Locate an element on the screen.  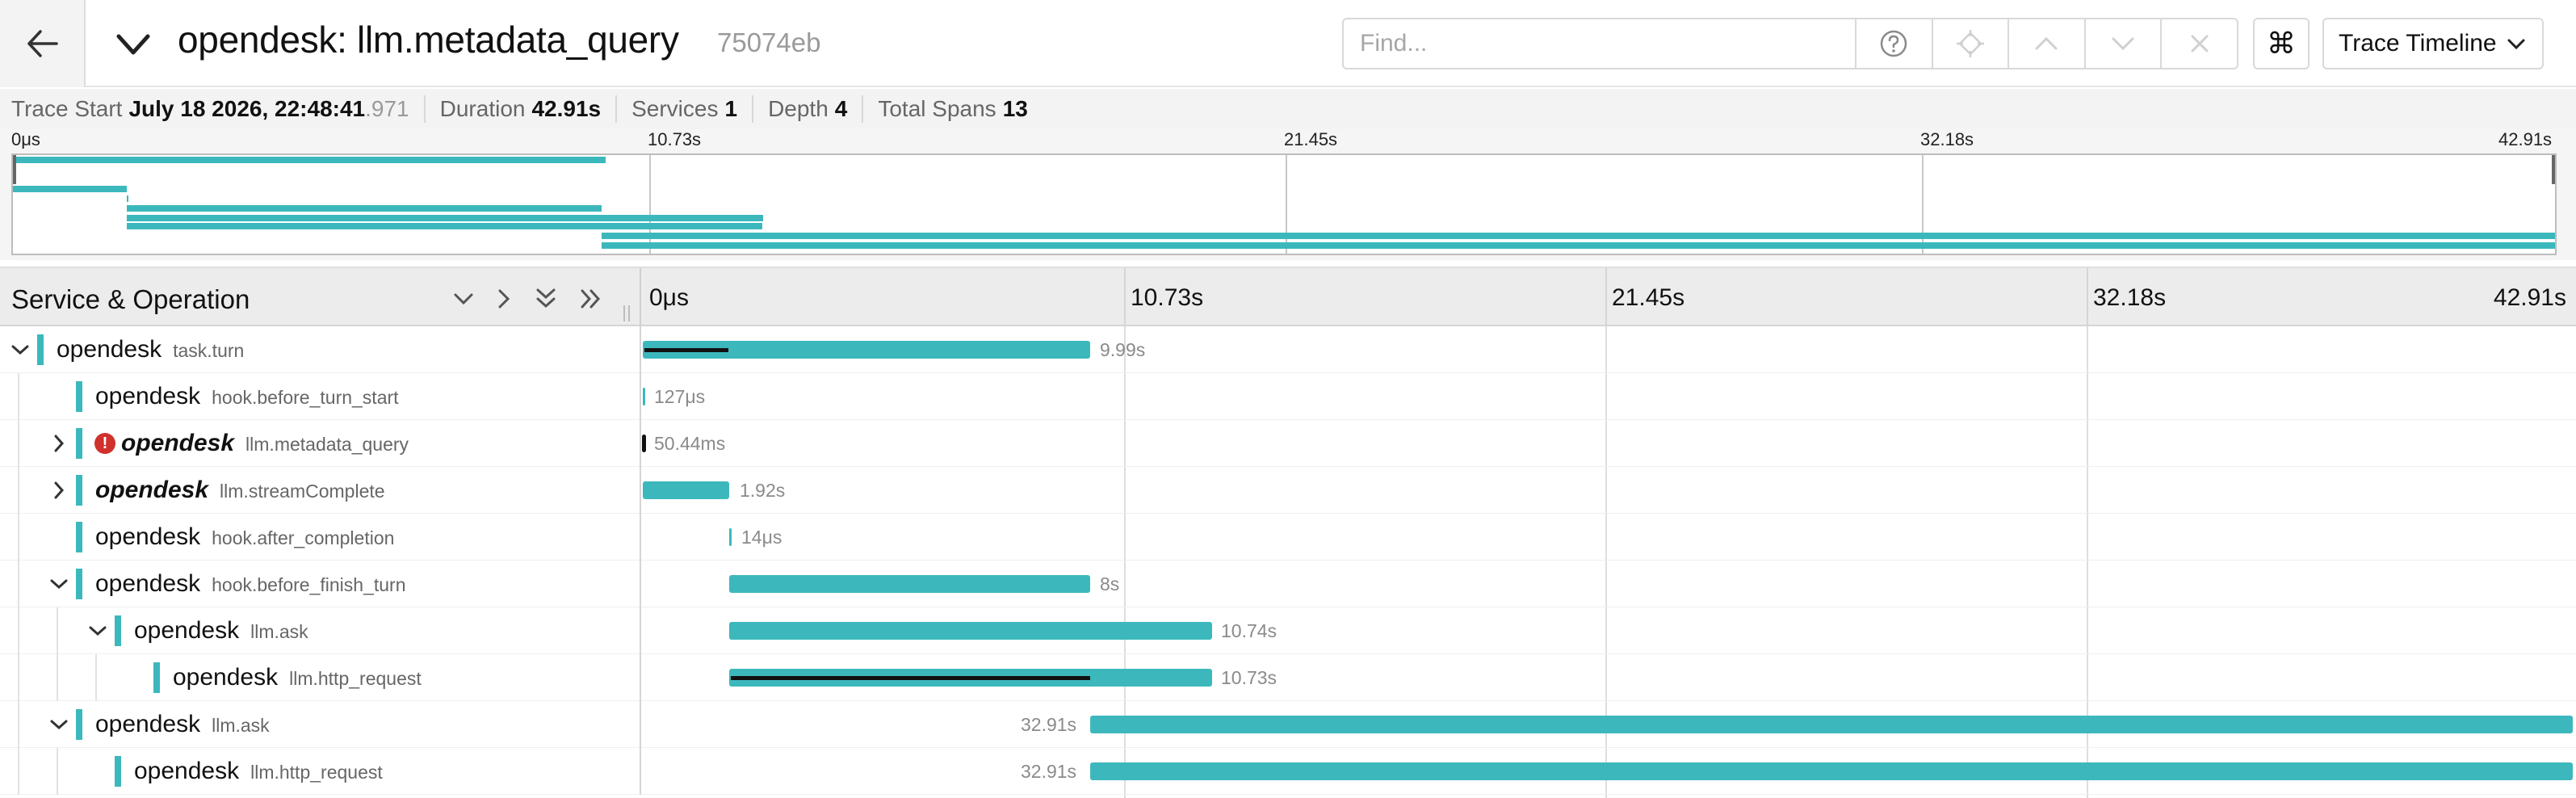
timeline-gridline is located at coordinates (1606, 562).